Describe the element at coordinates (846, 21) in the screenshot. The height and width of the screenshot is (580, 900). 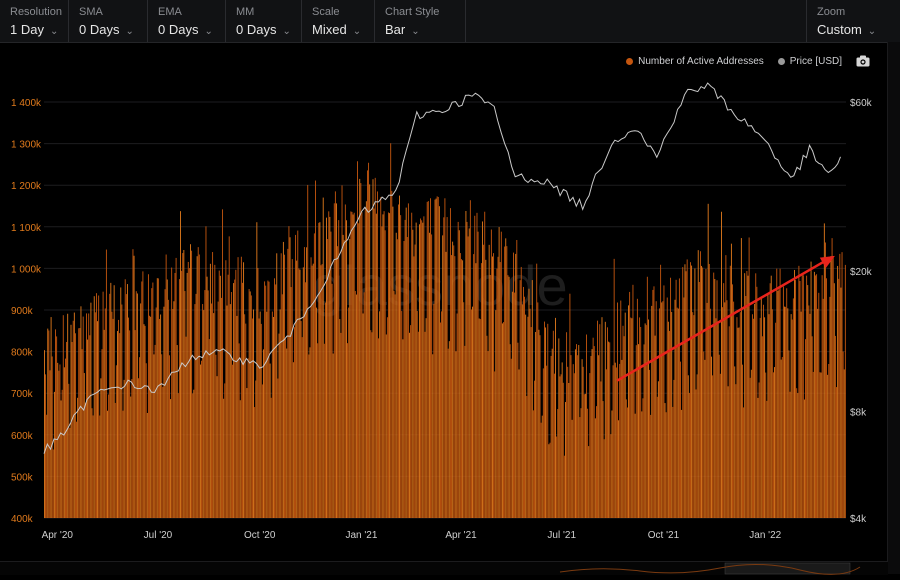
I see `zoom-dropdown: Zoom Custom ⌄` at that location.